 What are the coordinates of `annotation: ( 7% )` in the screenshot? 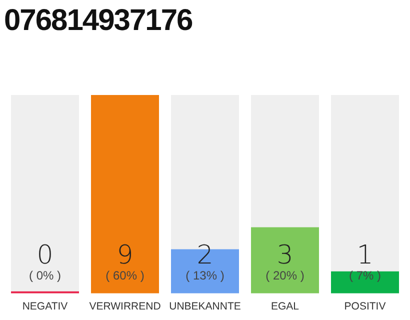 It's located at (365, 275).